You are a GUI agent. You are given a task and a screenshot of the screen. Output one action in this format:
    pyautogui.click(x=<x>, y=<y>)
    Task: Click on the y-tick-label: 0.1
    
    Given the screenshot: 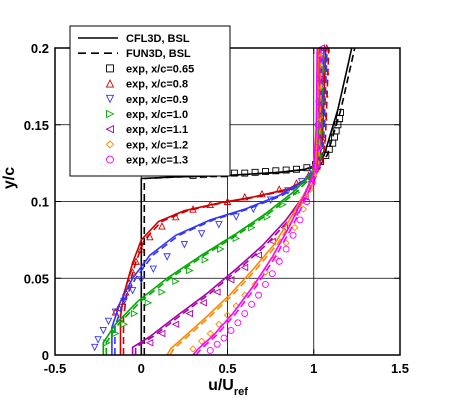 What is the action you would take?
    pyautogui.click(x=40, y=202)
    